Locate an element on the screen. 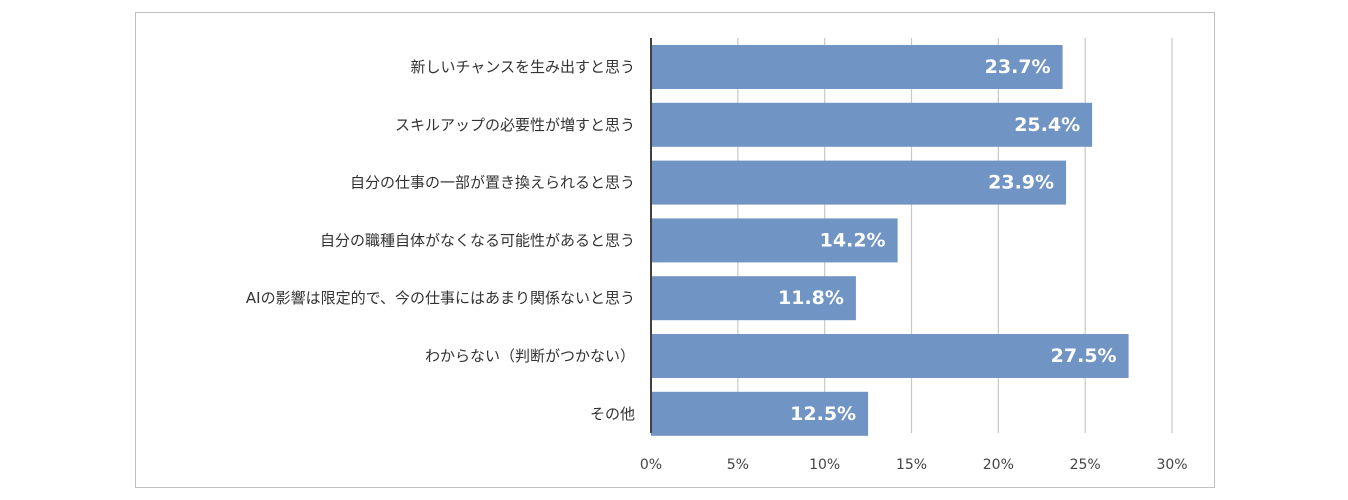 The width and height of the screenshot is (1348, 500). category-label-1: スキルアップの必要性が増すと思う is located at coordinates (515, 125).